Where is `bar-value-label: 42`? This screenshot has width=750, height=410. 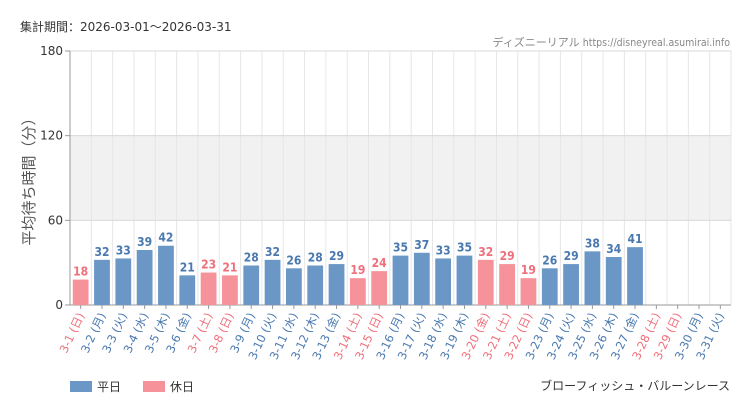 bar-value-label: 42 is located at coordinates (165, 238).